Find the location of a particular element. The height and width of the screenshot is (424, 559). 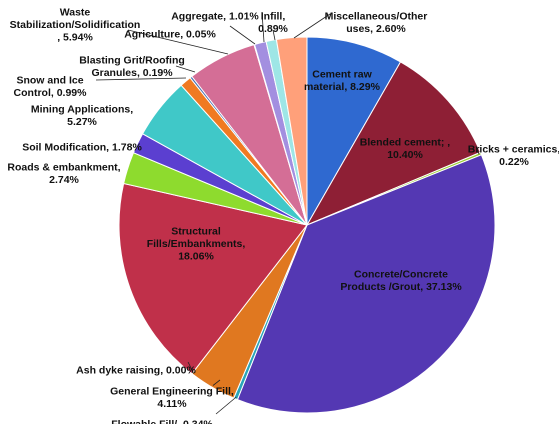

slice-label-miscellaneous-other-uses: Miscellaneous/Other uses, 2.60% is located at coordinates (376, 22).